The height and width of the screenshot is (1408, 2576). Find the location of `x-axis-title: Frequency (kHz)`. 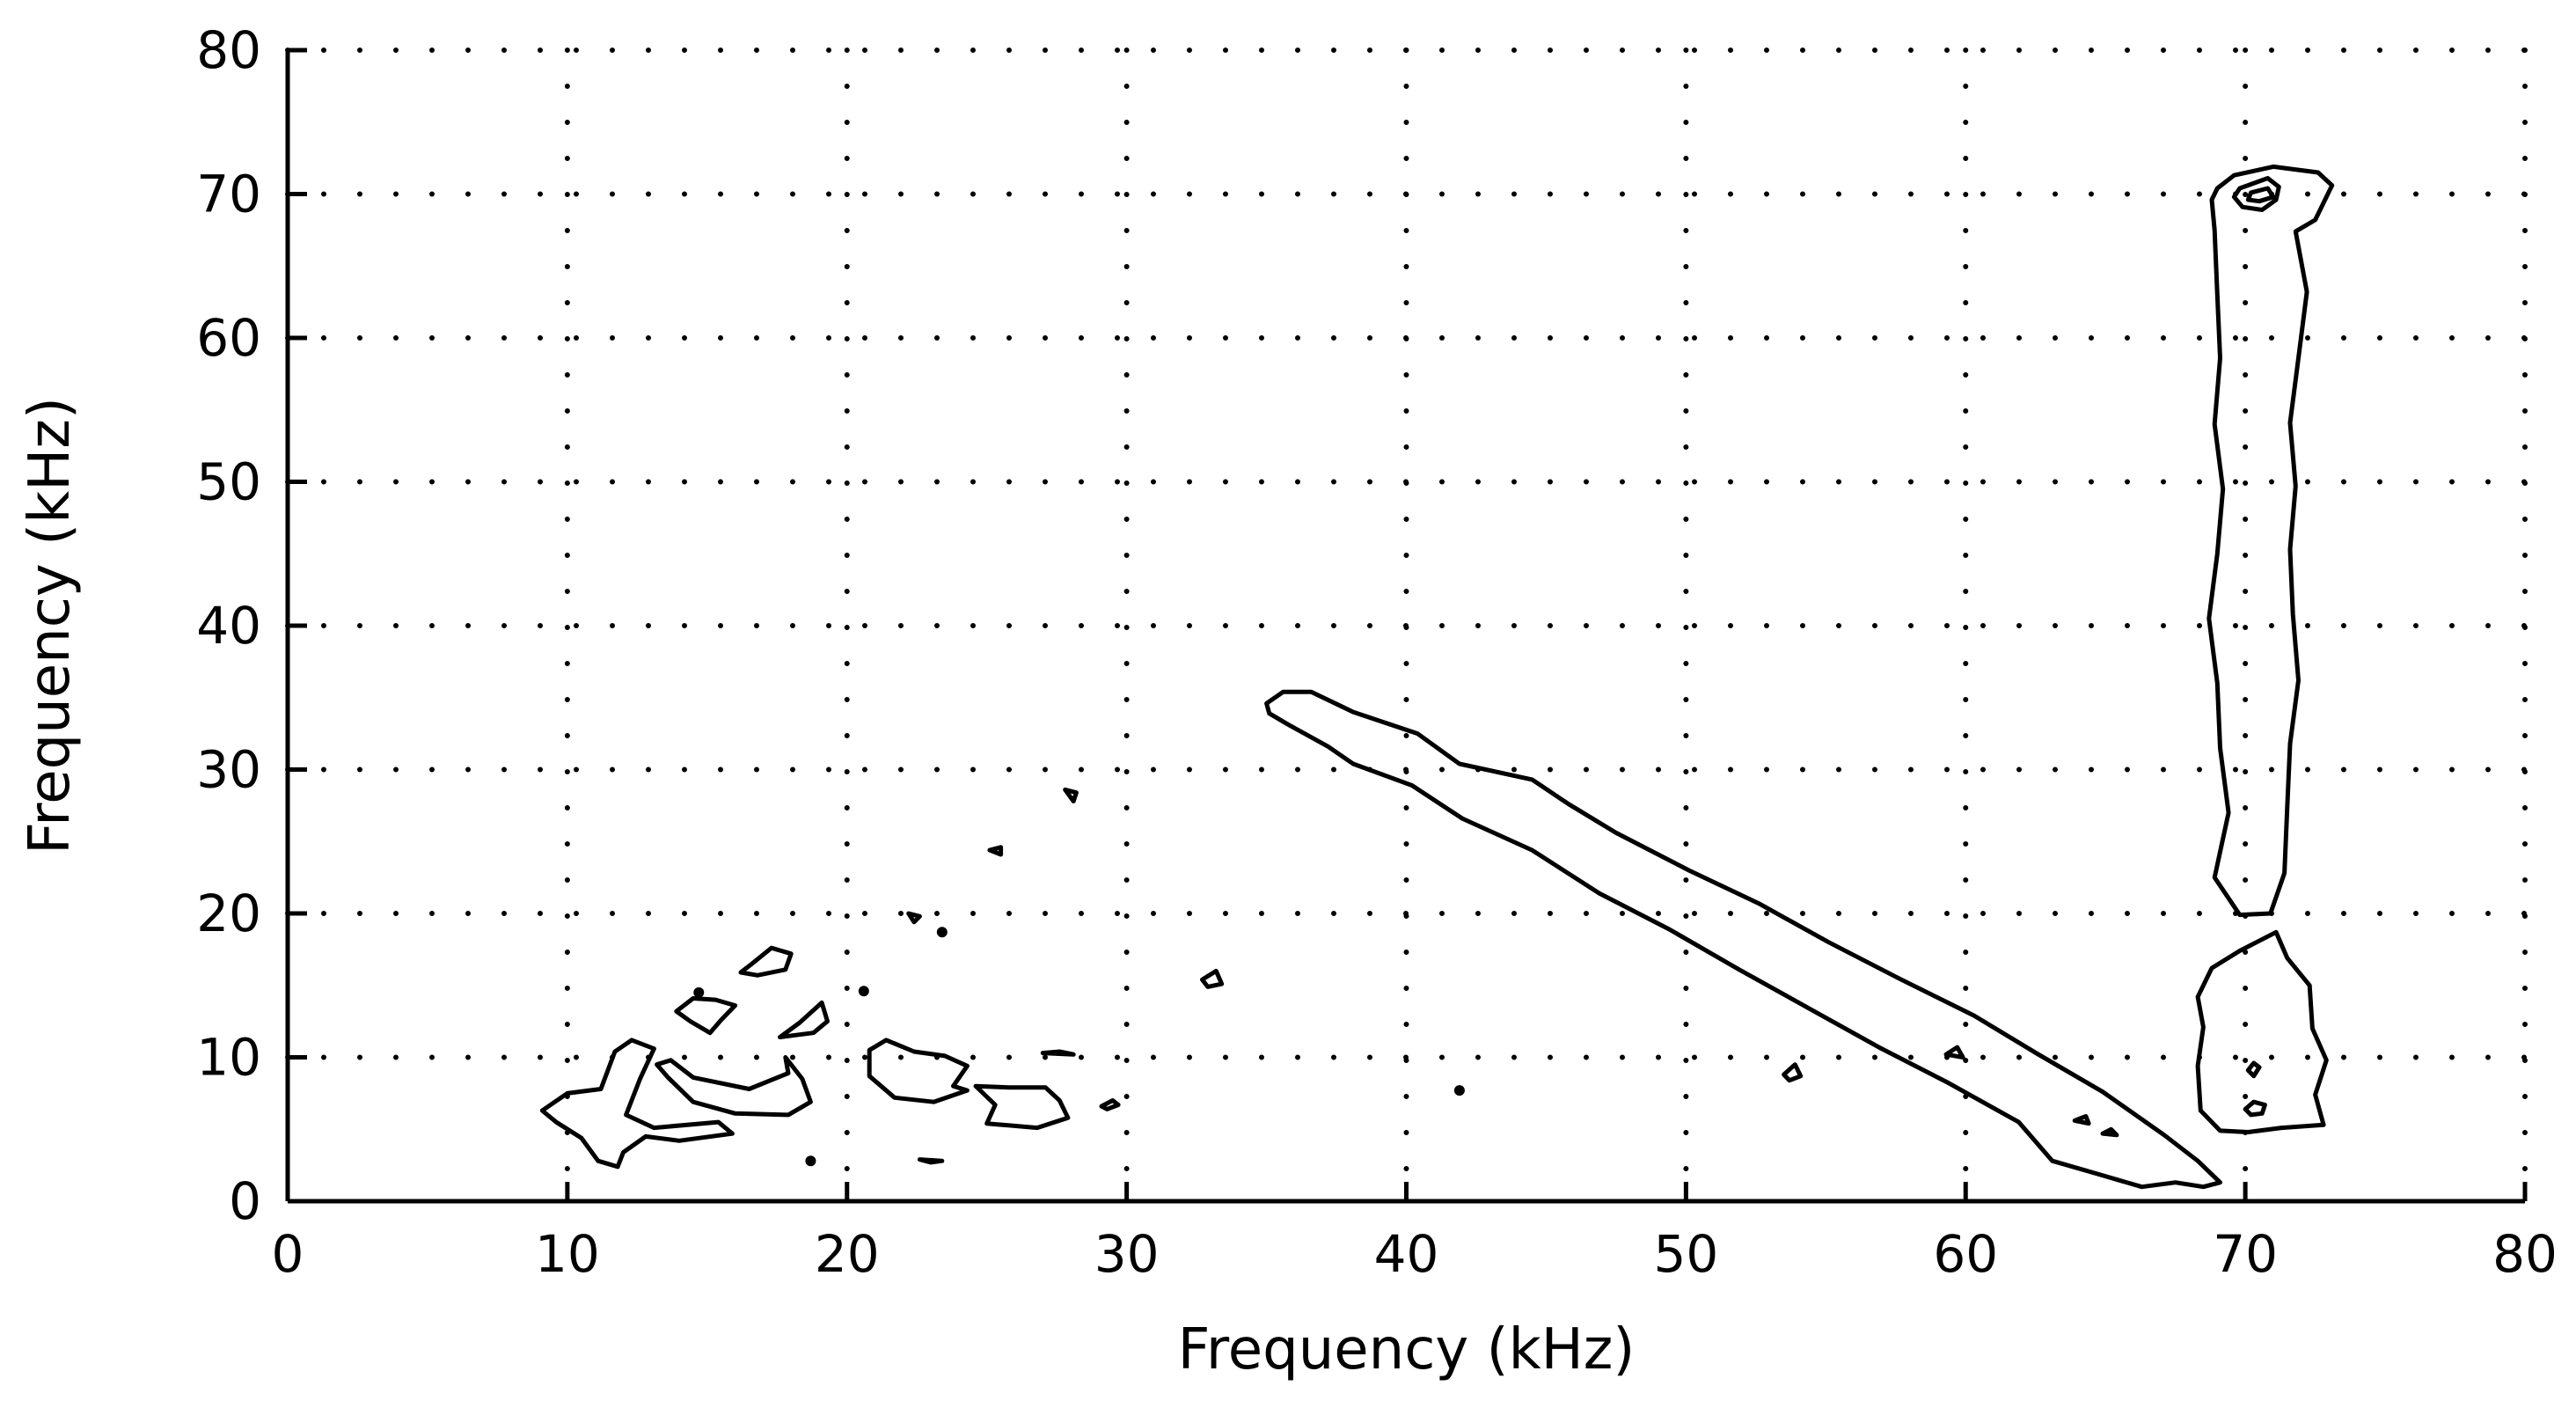

x-axis-title: Frequency (kHz) is located at coordinates (1407, 1350).